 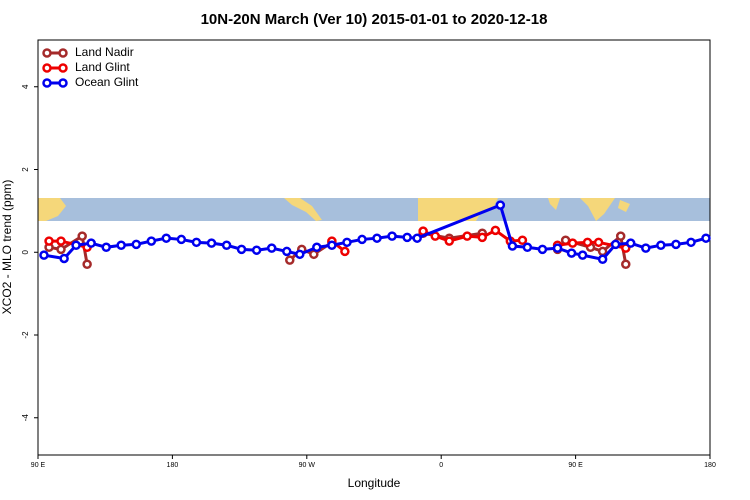 What do you see at coordinates (102, 67) in the screenshot?
I see `legend-label: Land Glint` at bounding box center [102, 67].